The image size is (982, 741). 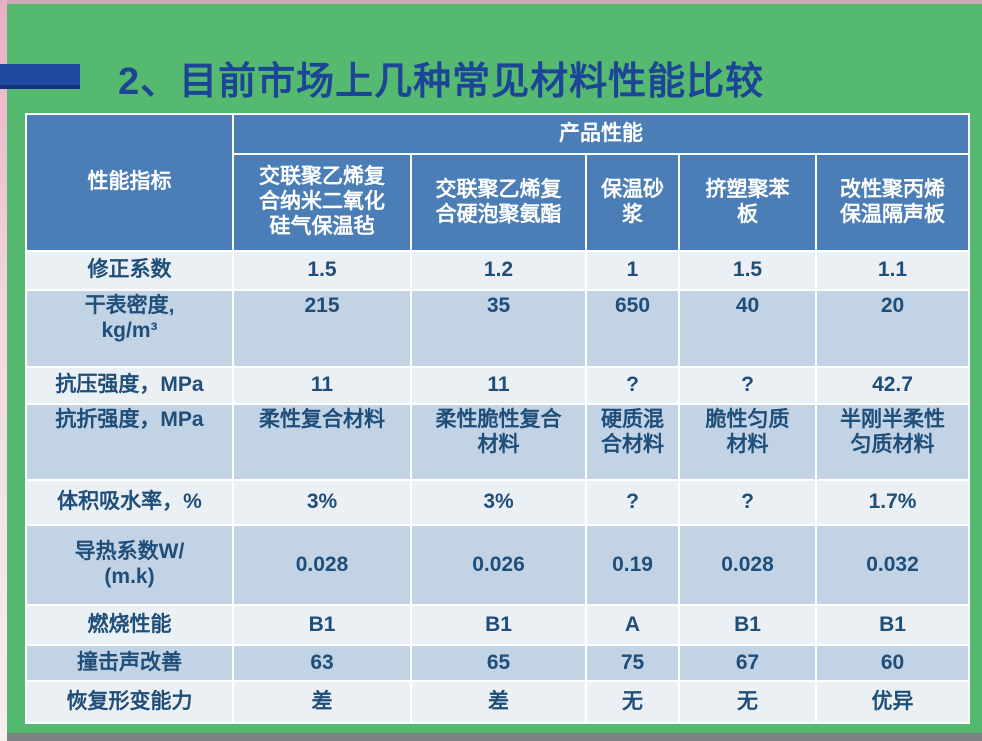 I want to click on column-header-material-3: 保温砂 浆, so click(x=632, y=202).